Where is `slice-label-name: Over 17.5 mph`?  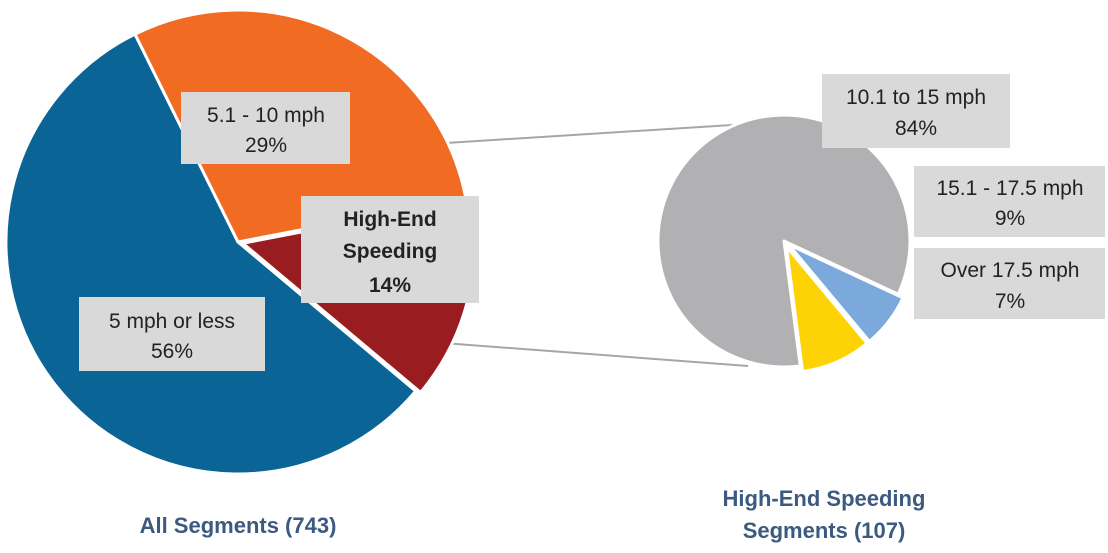 slice-label-name: Over 17.5 mph is located at coordinates (1010, 270).